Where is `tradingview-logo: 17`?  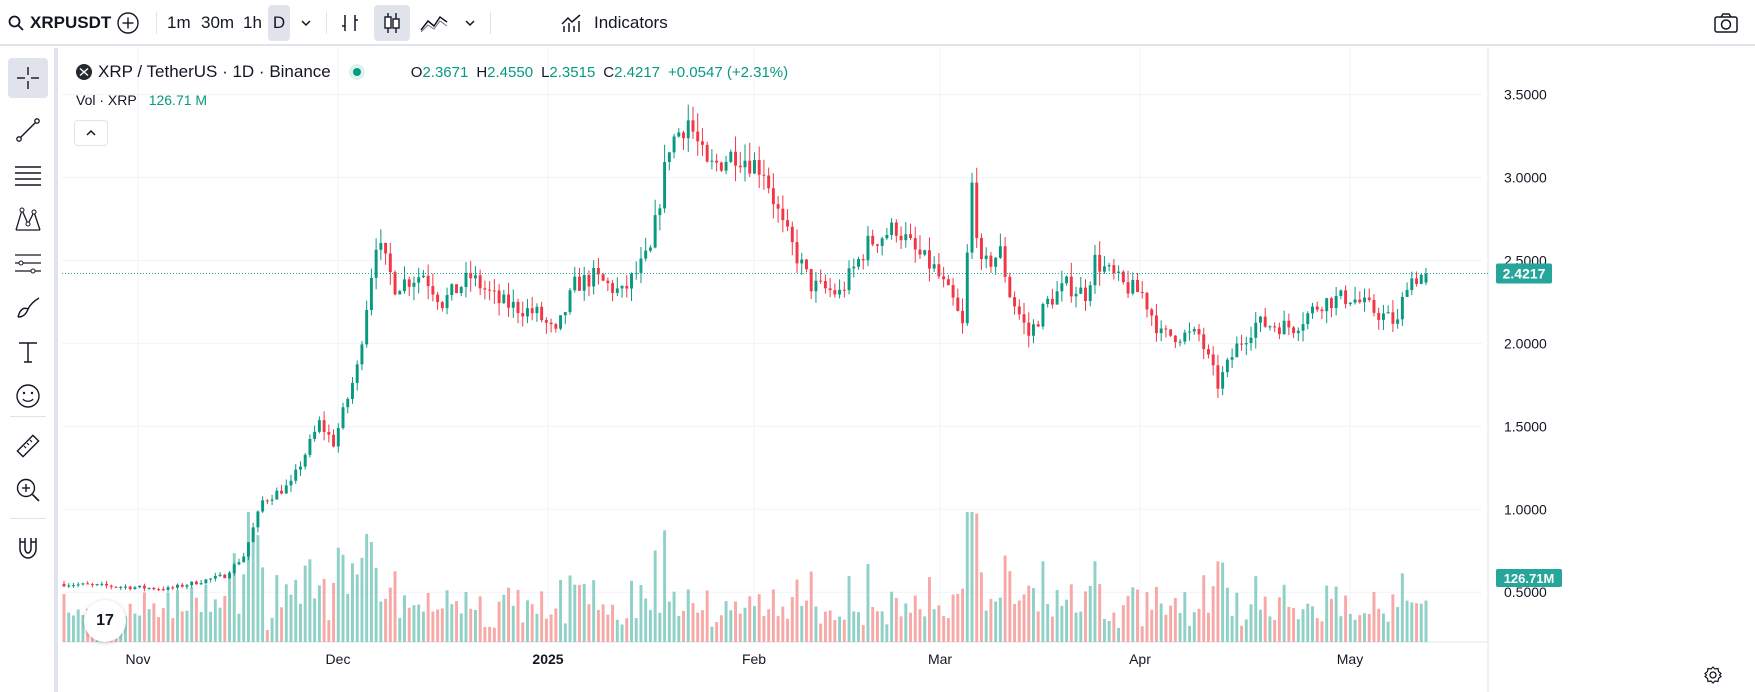
tradingview-logo: 17 is located at coordinates (105, 621).